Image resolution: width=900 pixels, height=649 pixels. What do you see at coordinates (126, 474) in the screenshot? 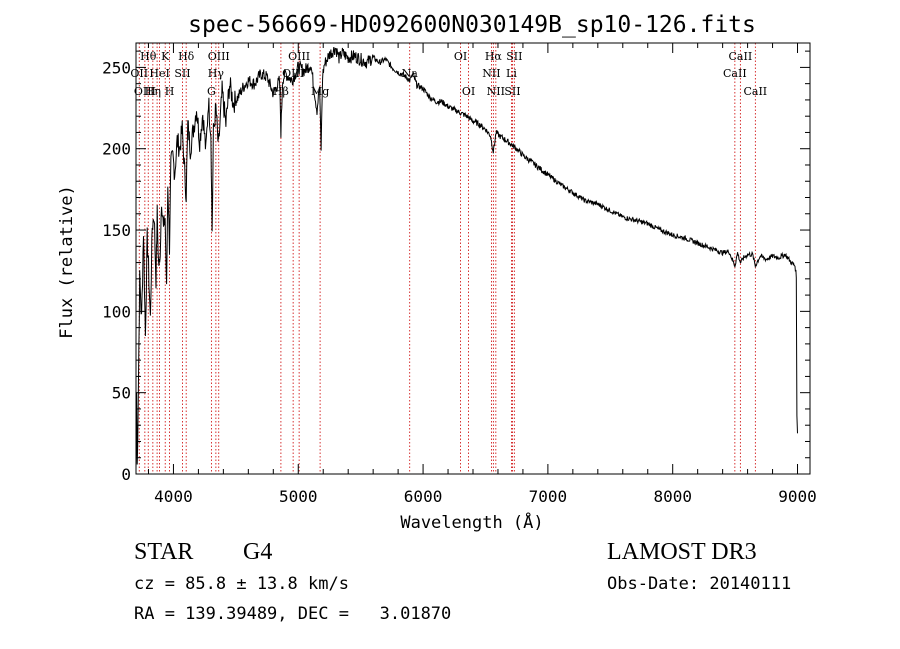
I see `y-tick-label: 0` at bounding box center [126, 474].